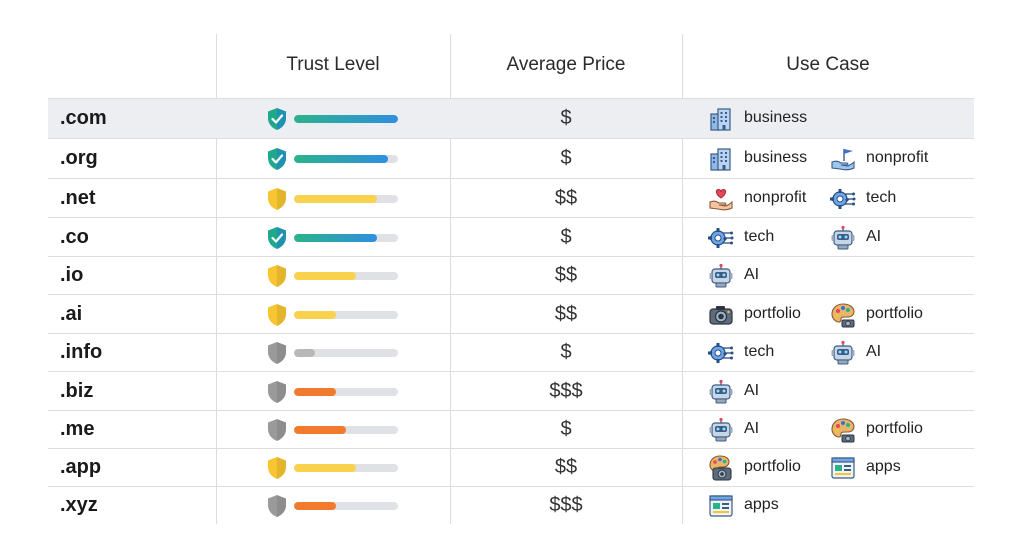  What do you see at coordinates (511, 66) in the screenshot?
I see `table-header: Trust Level Average Price Use Case` at bounding box center [511, 66].